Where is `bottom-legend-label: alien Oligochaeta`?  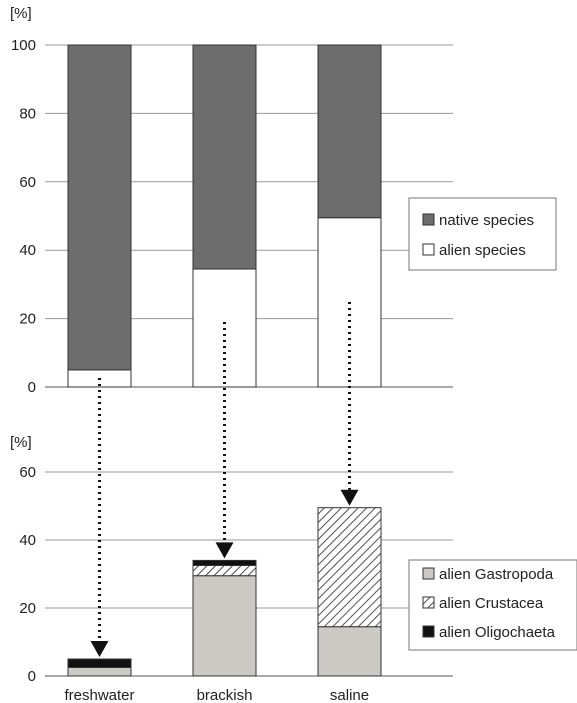 bottom-legend-label: alien Oligochaeta is located at coordinates (497, 632).